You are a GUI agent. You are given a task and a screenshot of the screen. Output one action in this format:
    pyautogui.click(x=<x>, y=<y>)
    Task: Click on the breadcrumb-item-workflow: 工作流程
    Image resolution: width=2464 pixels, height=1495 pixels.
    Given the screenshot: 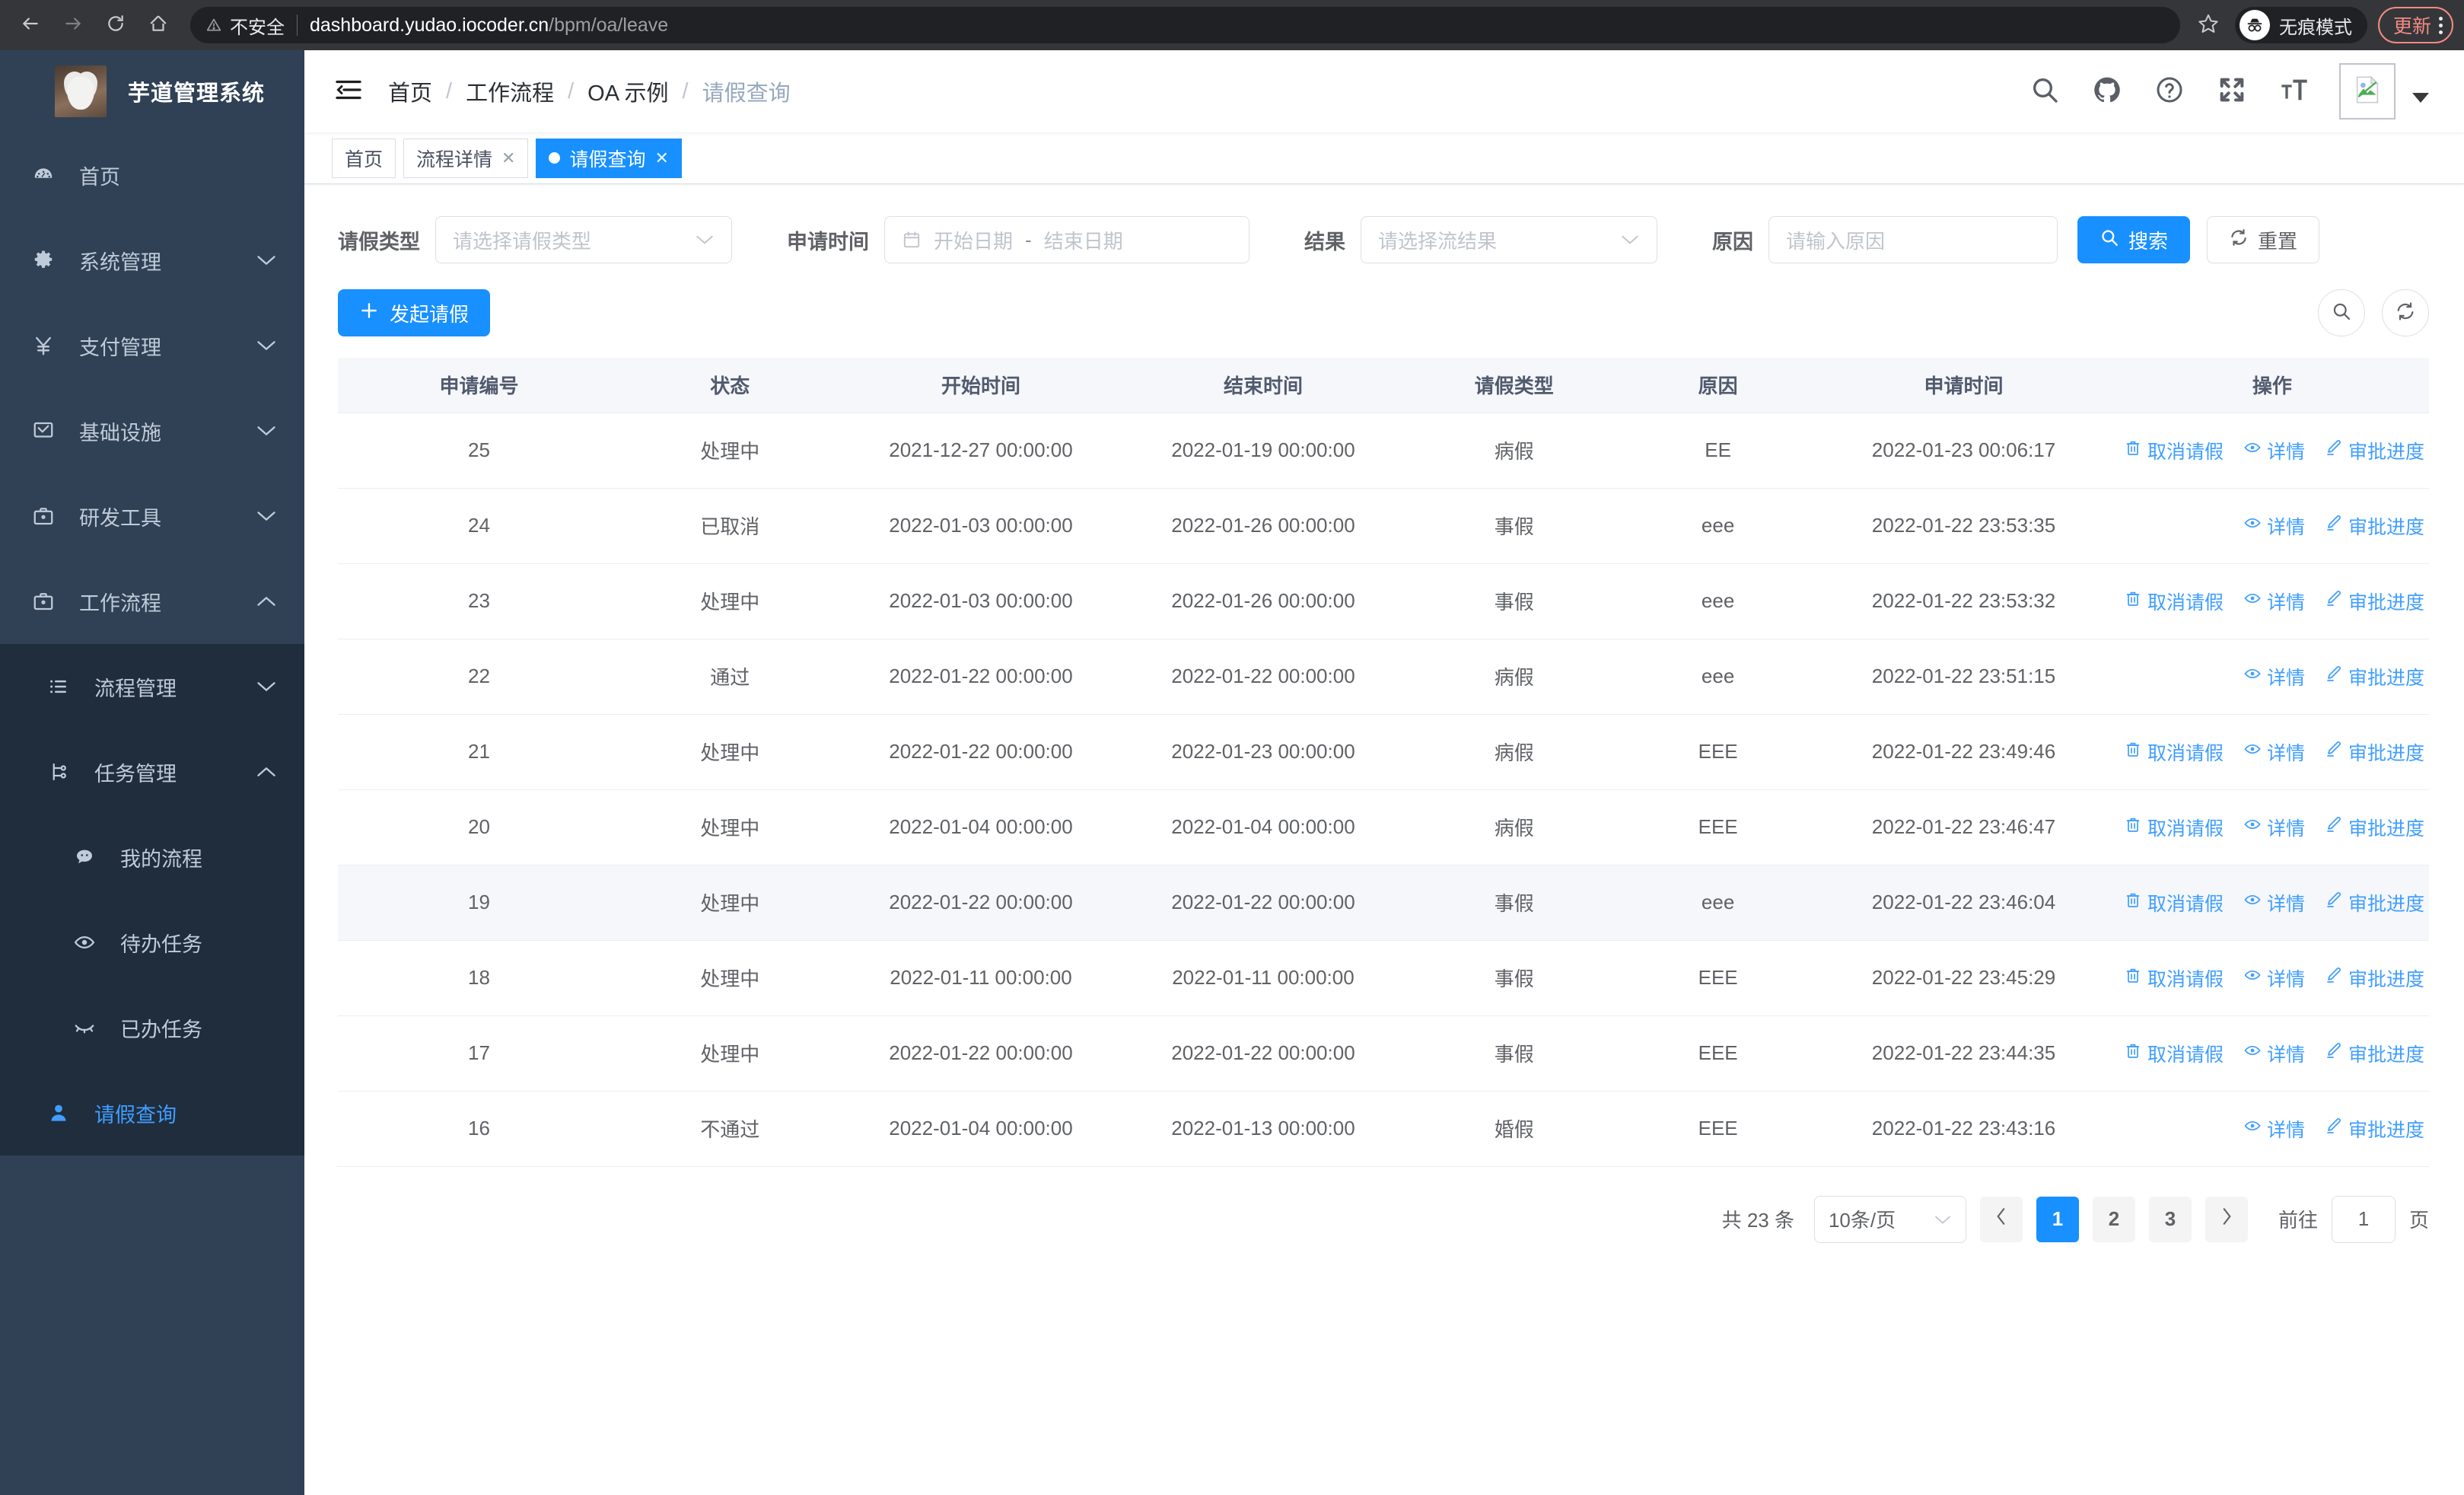 What is the action you would take?
    pyautogui.click(x=510, y=94)
    